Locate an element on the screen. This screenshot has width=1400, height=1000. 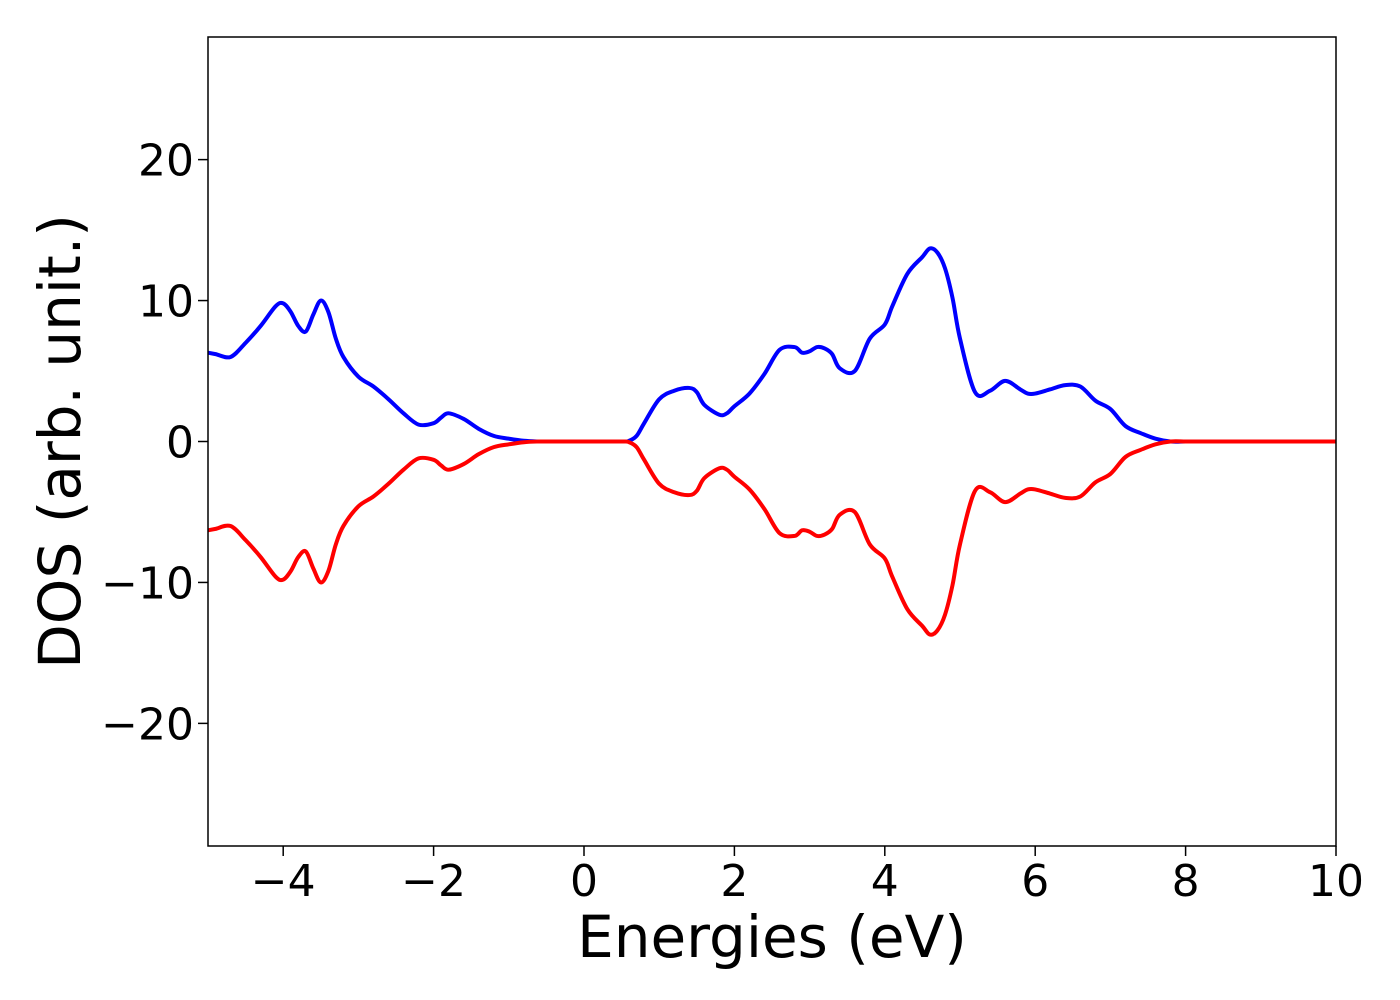
x-axis-label: Energies (eV) is located at coordinates (772, 937).